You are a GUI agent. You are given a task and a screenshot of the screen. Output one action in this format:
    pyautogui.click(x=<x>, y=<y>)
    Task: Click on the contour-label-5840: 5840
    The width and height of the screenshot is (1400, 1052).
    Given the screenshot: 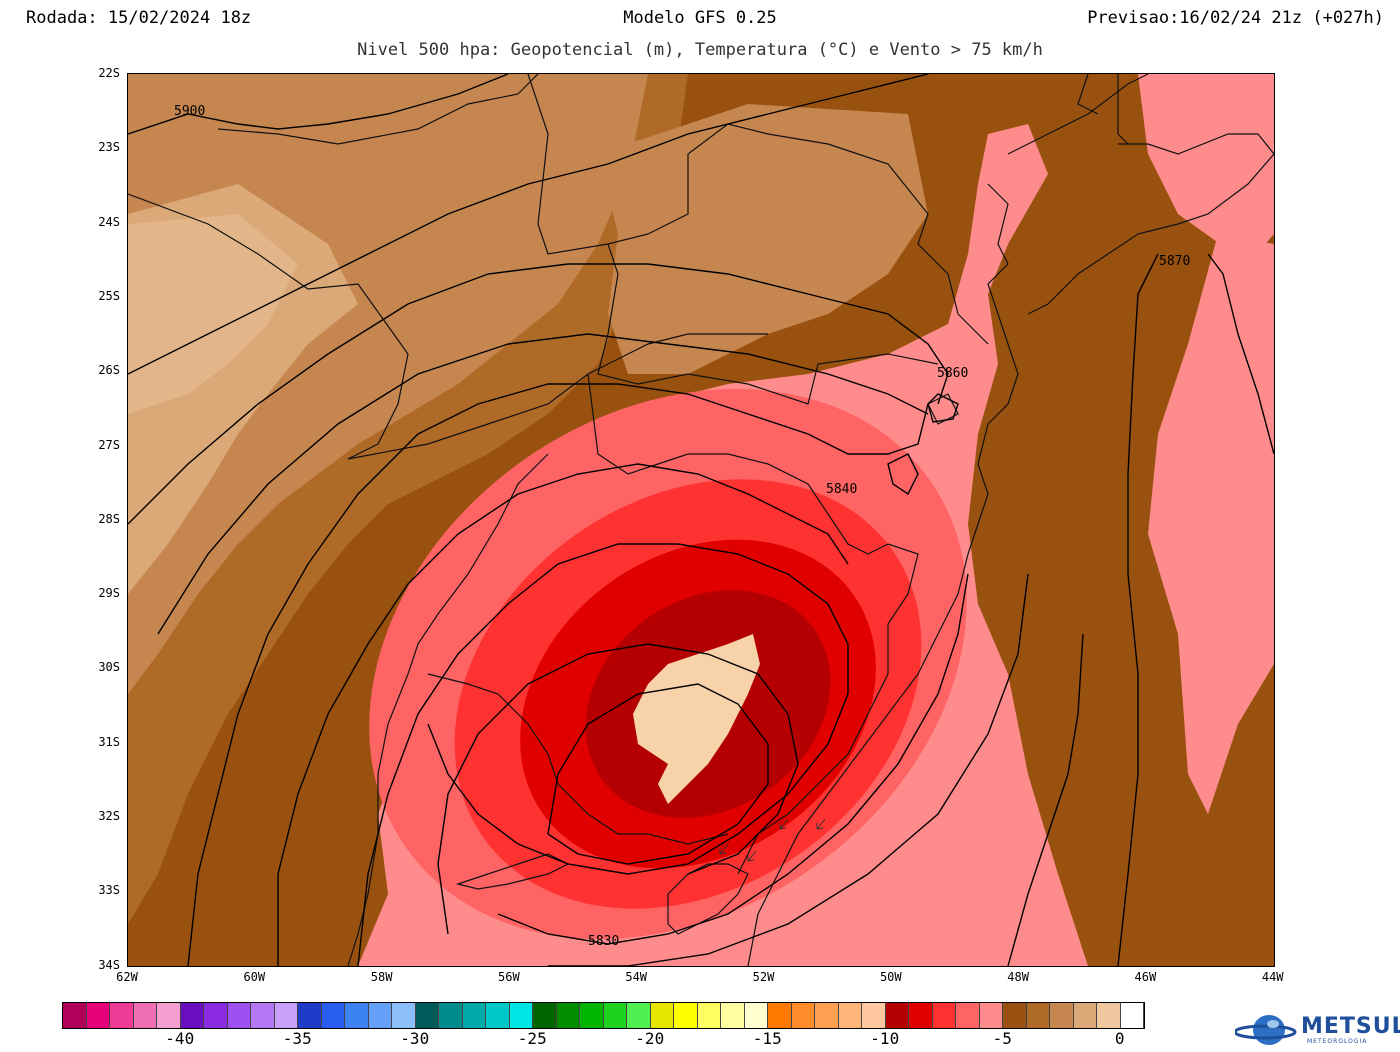 What is the action you would take?
    pyautogui.click(x=842, y=489)
    